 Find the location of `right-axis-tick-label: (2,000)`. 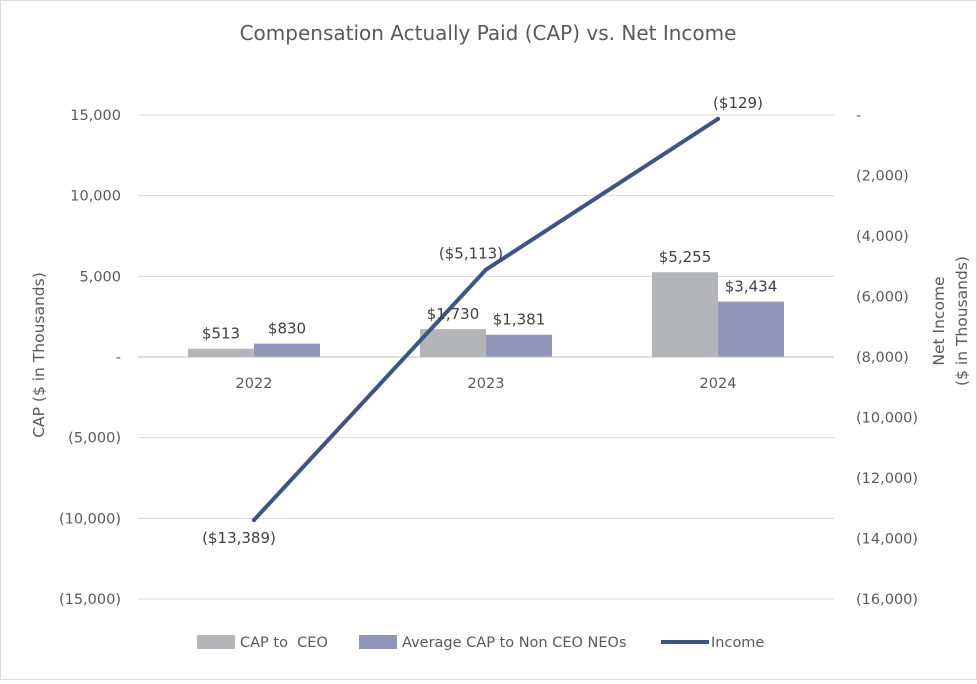

right-axis-tick-label: (2,000) is located at coordinates (882, 177).